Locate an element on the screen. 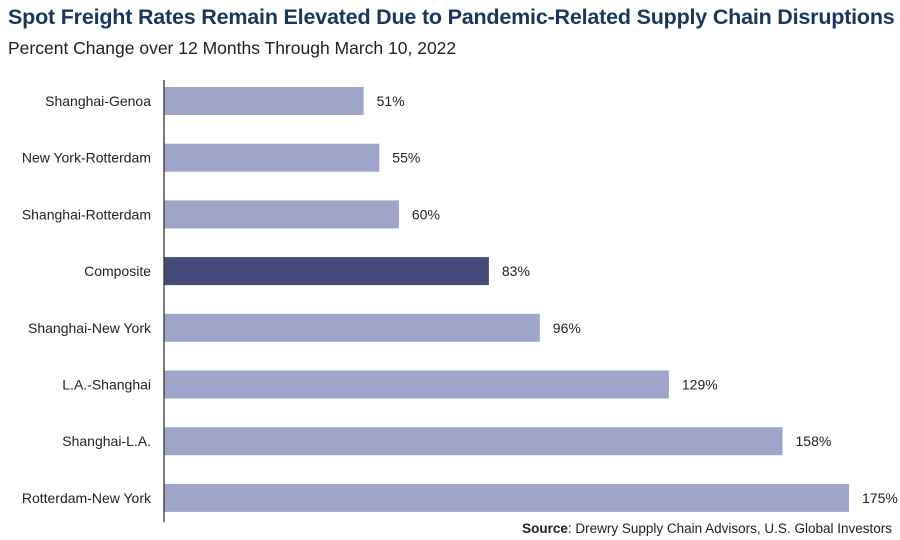 This screenshot has width=900, height=540. data-label: 60% is located at coordinates (426, 214).